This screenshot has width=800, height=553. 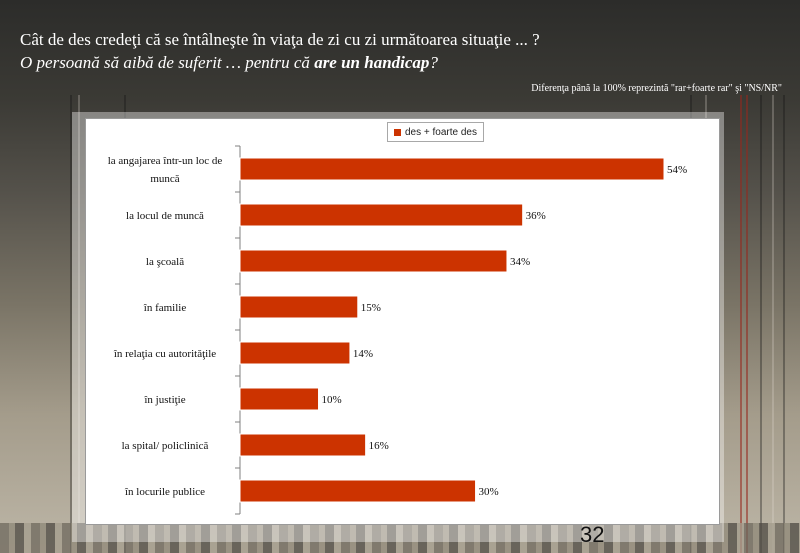 What do you see at coordinates (489, 492) in the screenshot?
I see `value-label: 30%` at bounding box center [489, 492].